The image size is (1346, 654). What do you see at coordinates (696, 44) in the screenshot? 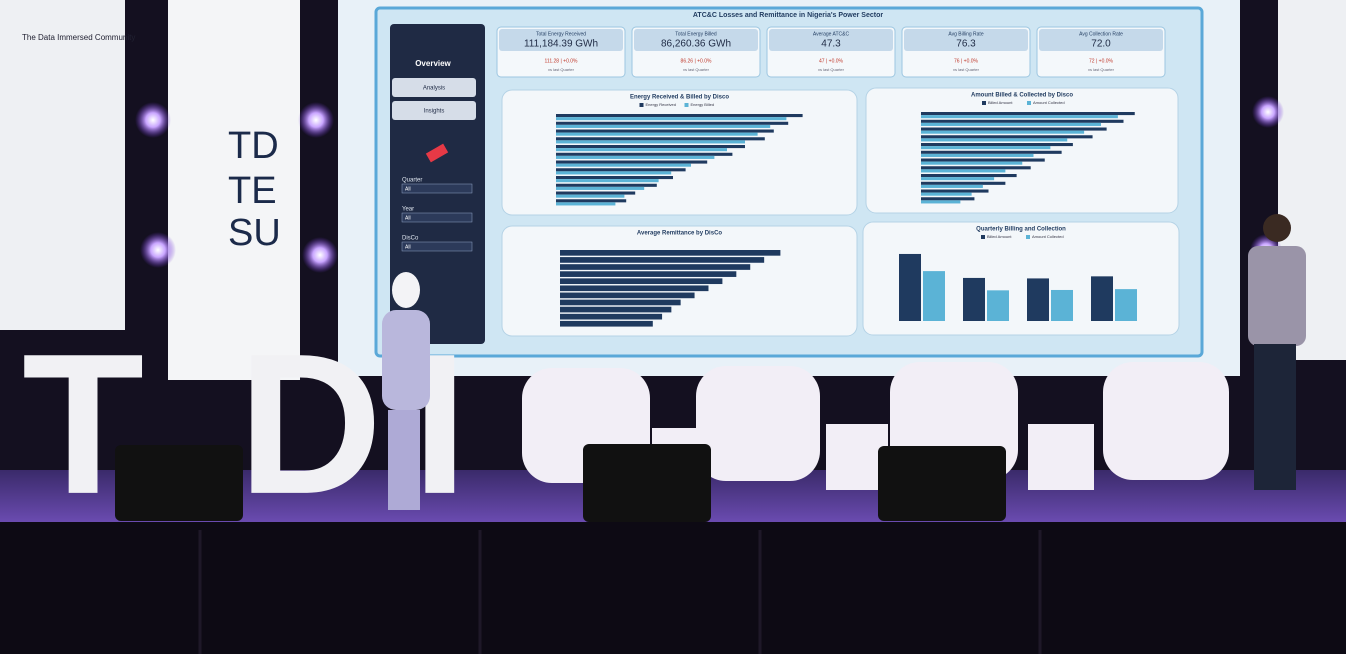
I see `kpi-value: 86,260.36 GWh` at bounding box center [696, 44].